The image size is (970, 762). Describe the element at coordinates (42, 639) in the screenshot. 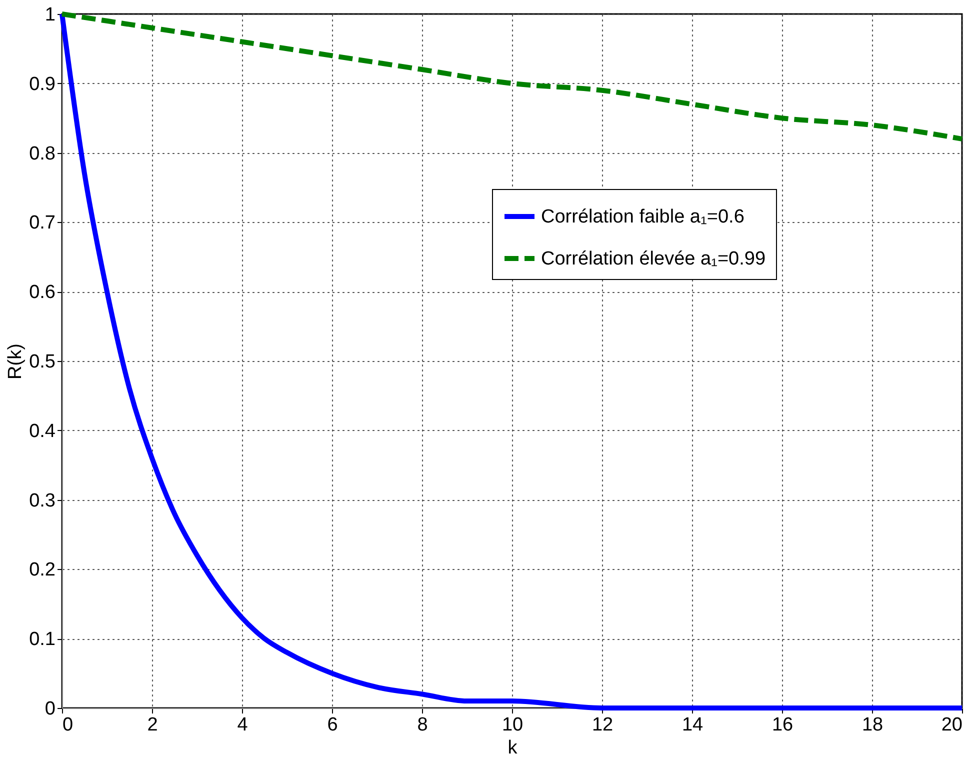

I see `y-tick-label: 0.1` at that location.